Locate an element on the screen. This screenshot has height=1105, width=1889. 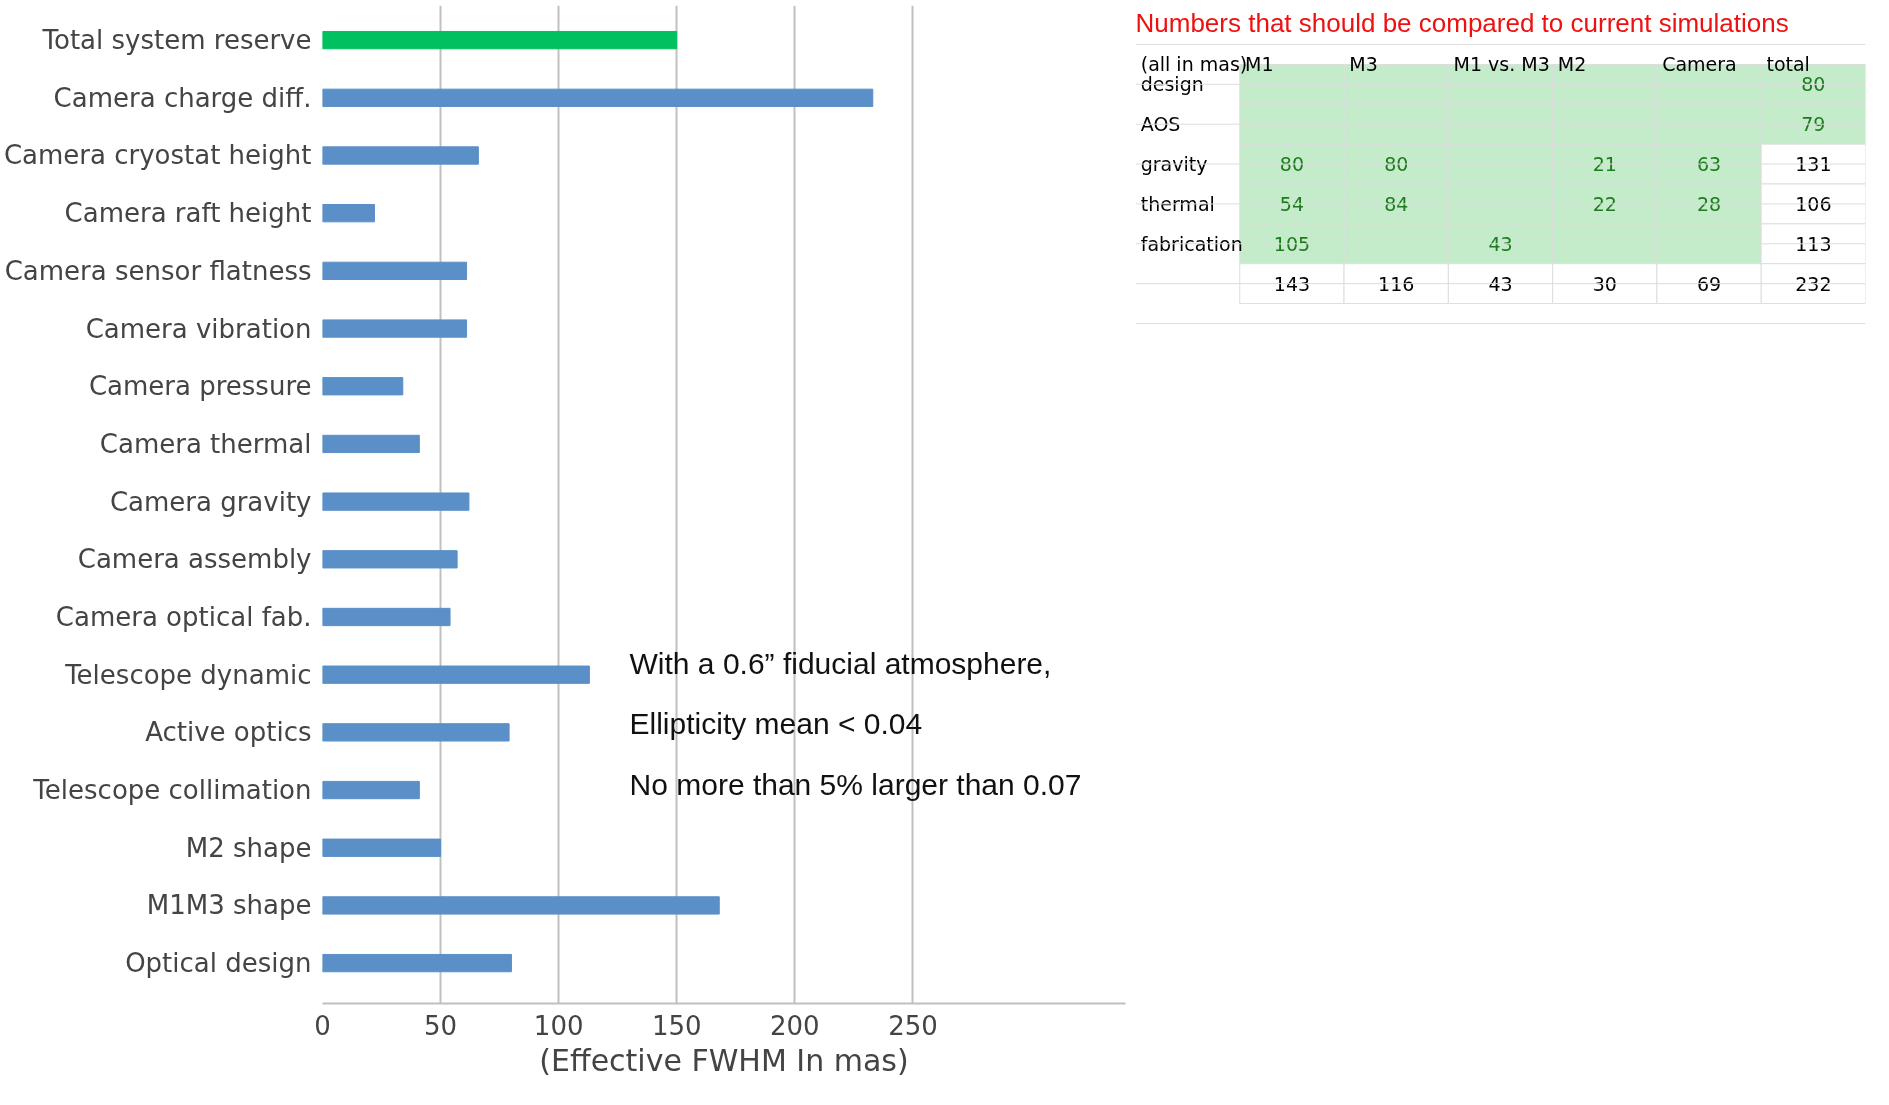
data-label: 21 is located at coordinates (1604, 164).